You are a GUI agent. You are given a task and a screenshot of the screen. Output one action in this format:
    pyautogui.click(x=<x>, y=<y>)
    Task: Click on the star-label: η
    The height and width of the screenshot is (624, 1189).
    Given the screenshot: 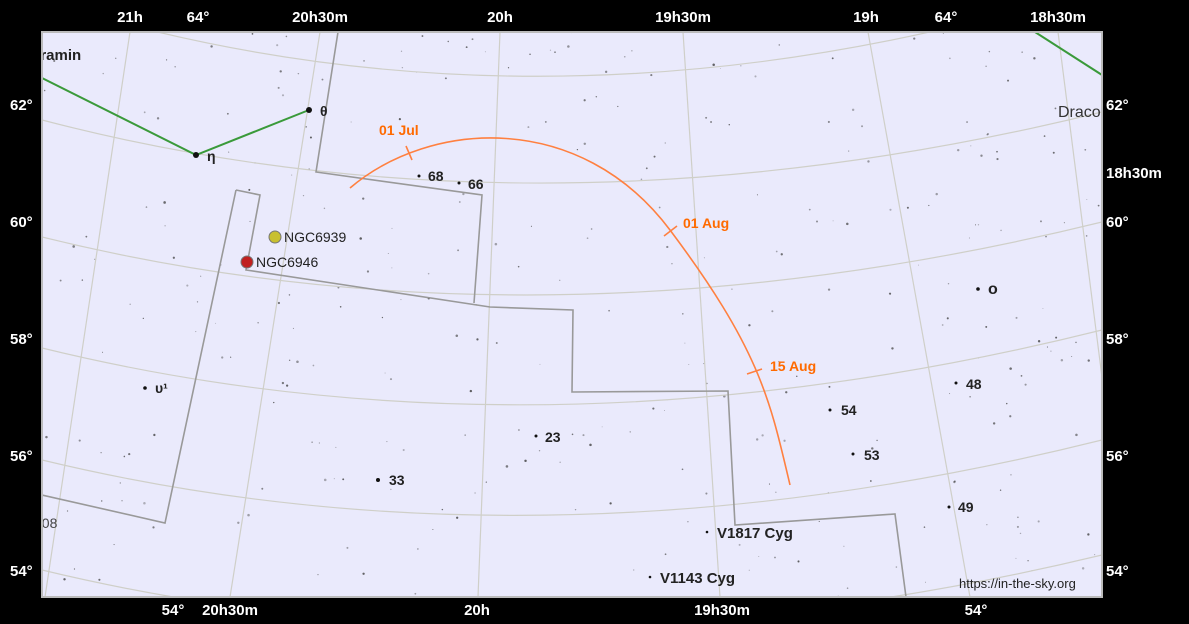 What is the action you would take?
    pyautogui.click(x=211, y=156)
    